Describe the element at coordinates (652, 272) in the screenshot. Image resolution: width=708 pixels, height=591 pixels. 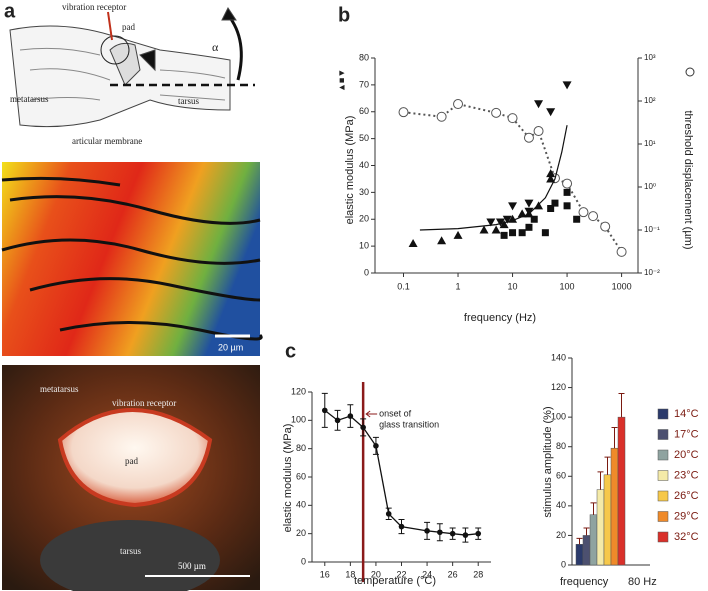
I see `y2-tick-label: 10⁻²` at that location.